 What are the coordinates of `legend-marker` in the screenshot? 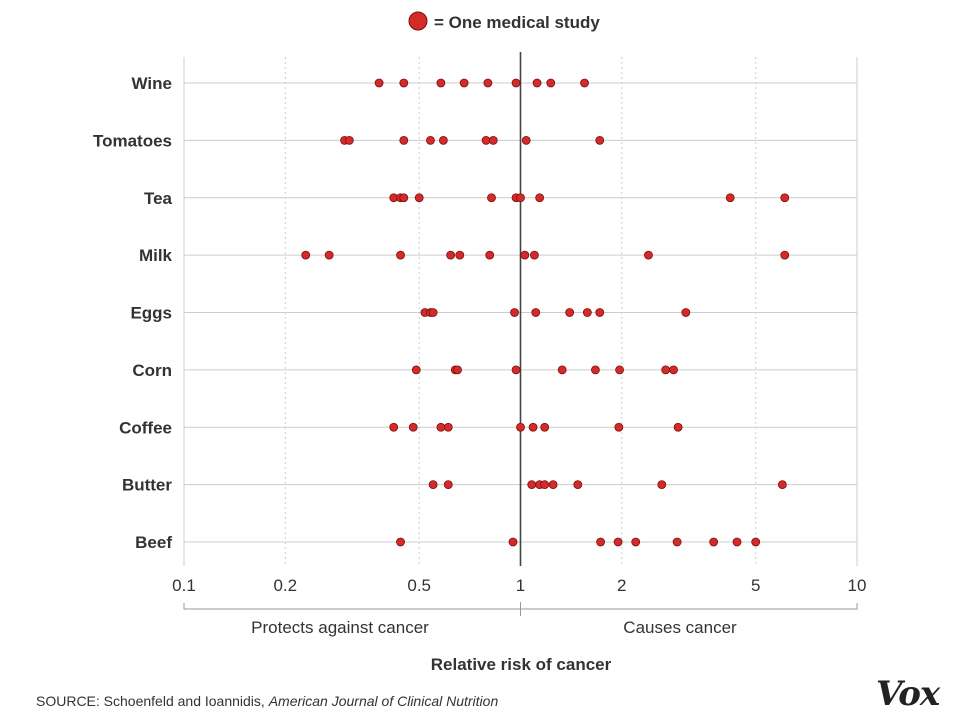 It's located at (418, 21).